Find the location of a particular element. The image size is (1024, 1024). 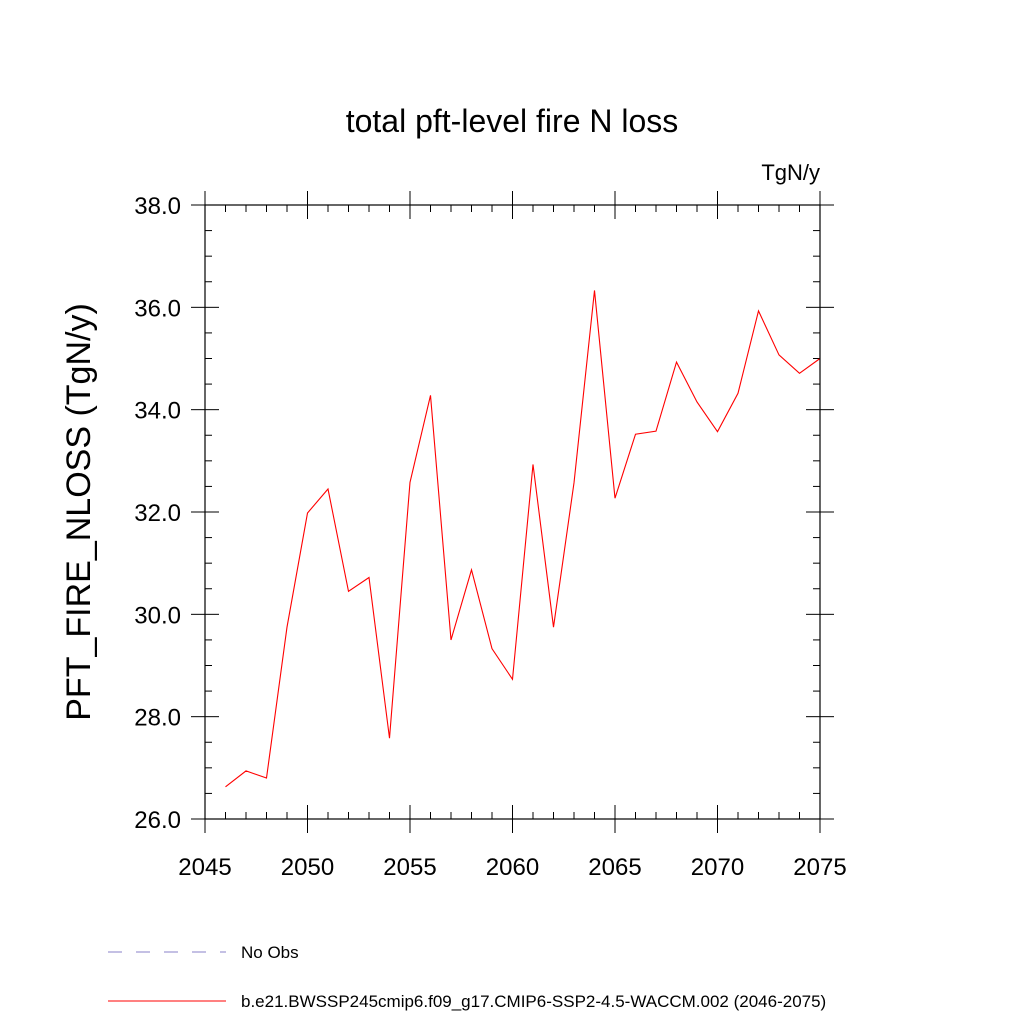

y-tick-label: 30.0 is located at coordinates (157, 615).